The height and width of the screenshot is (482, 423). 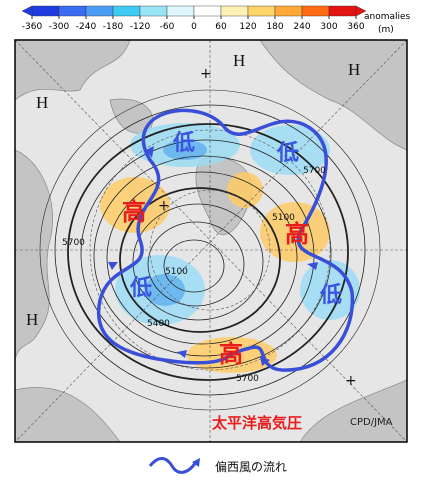 What do you see at coordinates (140, 27) in the screenshot?
I see `colorbar-tick-label: -120` at bounding box center [140, 27].